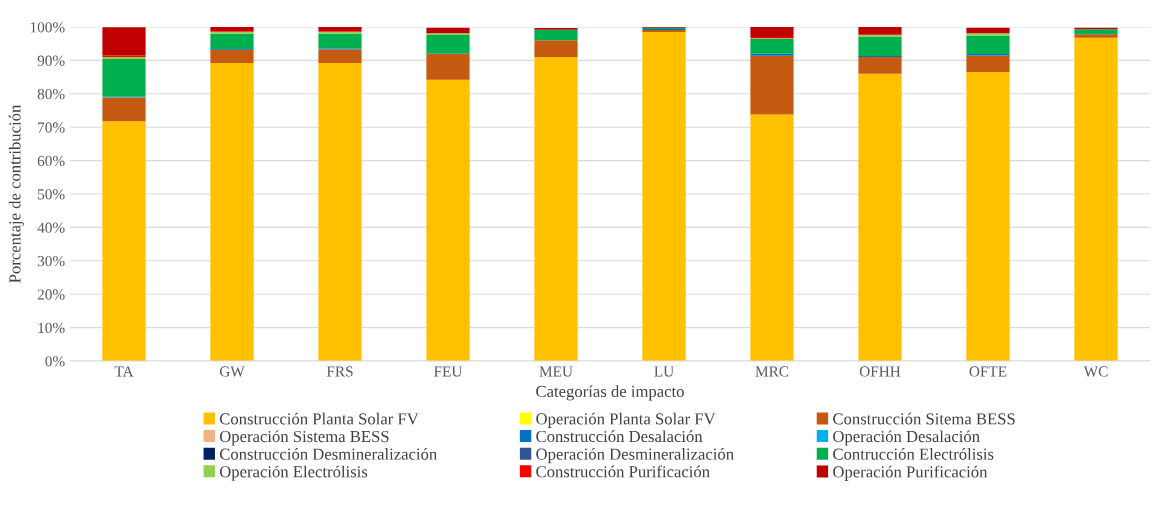 The height and width of the screenshot is (513, 1175). I want to click on y-tick-label: 30%, so click(51, 261).